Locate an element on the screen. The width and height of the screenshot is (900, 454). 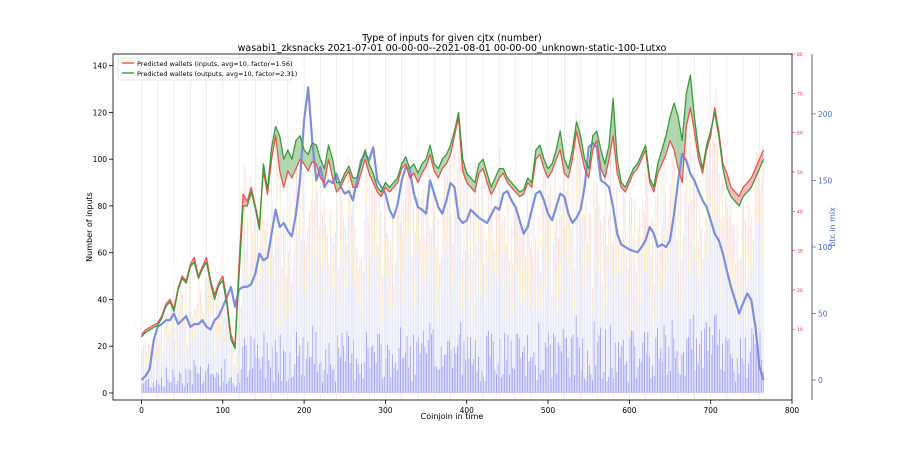
x-tick-label: 400 is located at coordinates (467, 410).